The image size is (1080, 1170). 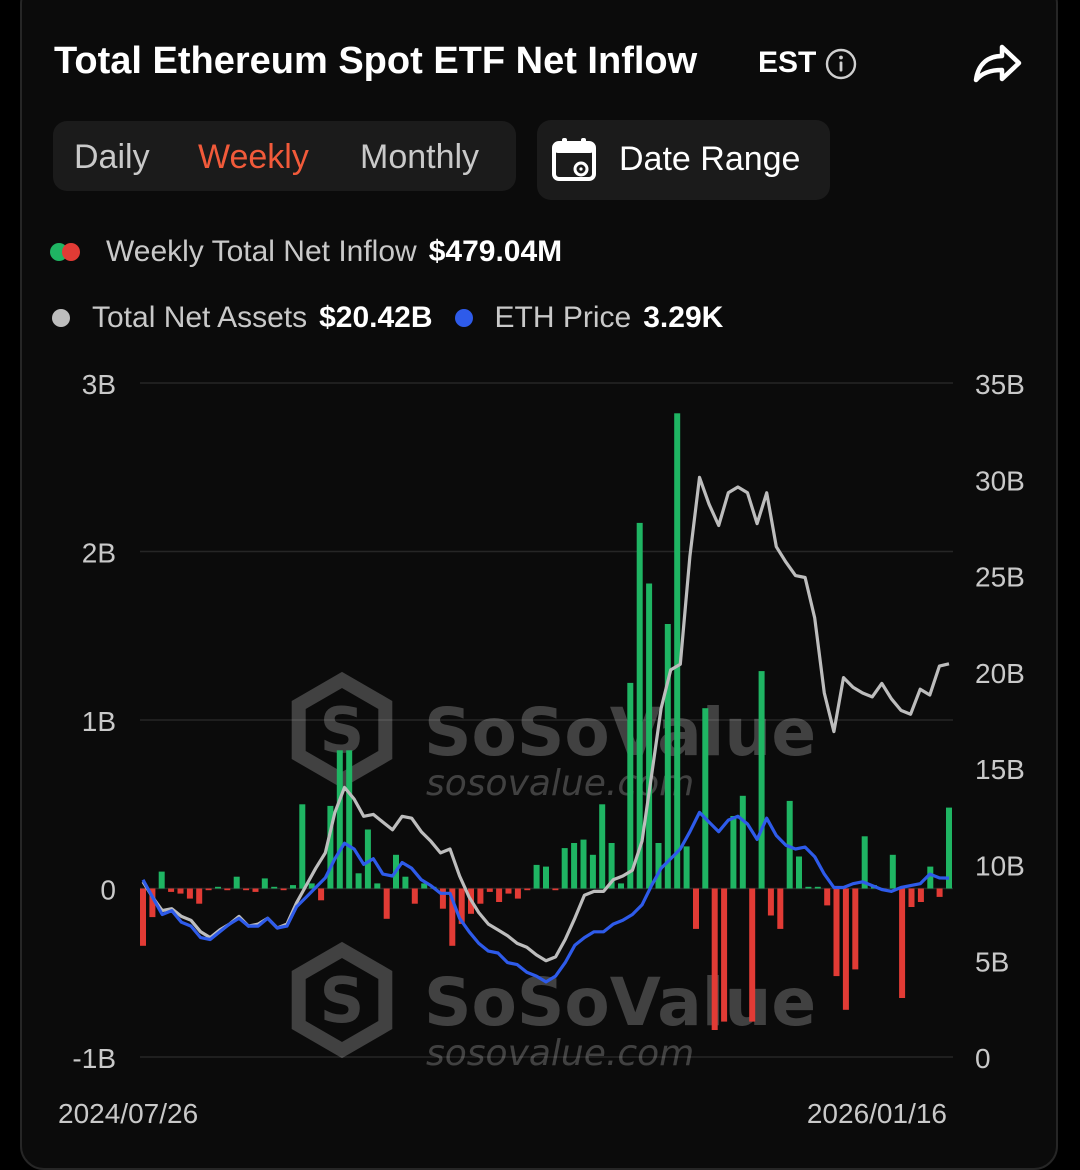 What do you see at coordinates (997, 64) in the screenshot?
I see `share-icon` at bounding box center [997, 64].